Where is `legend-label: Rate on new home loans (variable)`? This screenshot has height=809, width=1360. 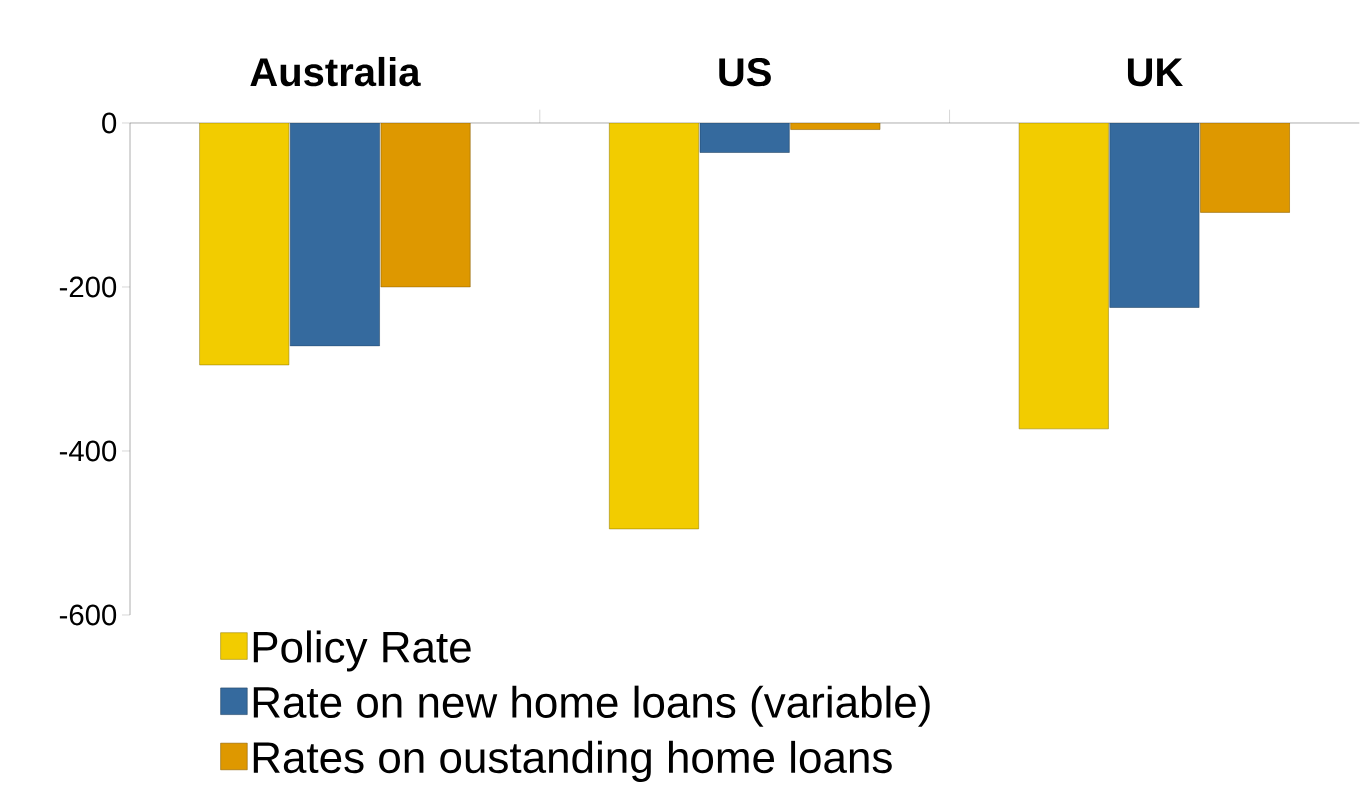
legend-label: Rate on new home loans (variable) is located at coordinates (591, 706).